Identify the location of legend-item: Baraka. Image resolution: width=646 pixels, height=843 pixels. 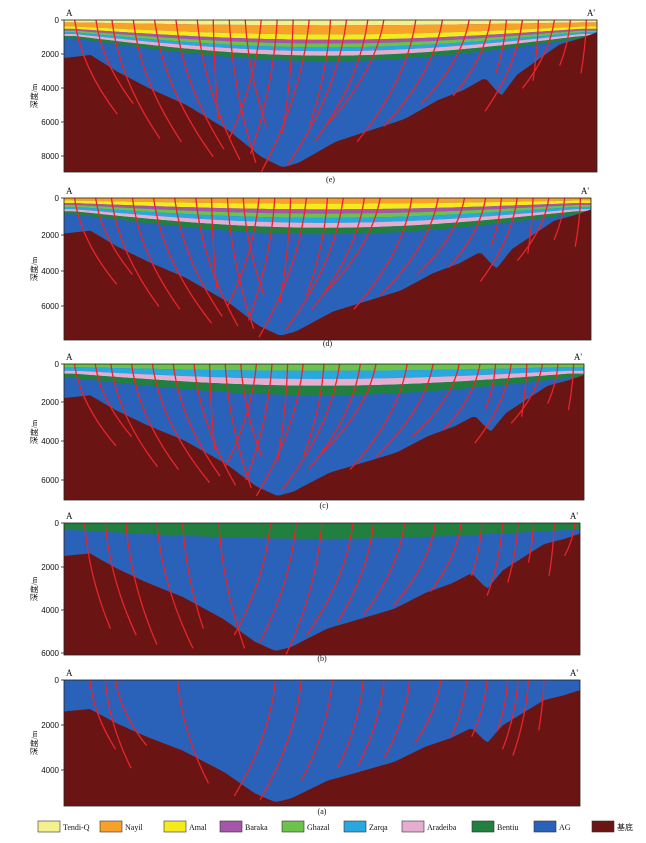
(243, 826).